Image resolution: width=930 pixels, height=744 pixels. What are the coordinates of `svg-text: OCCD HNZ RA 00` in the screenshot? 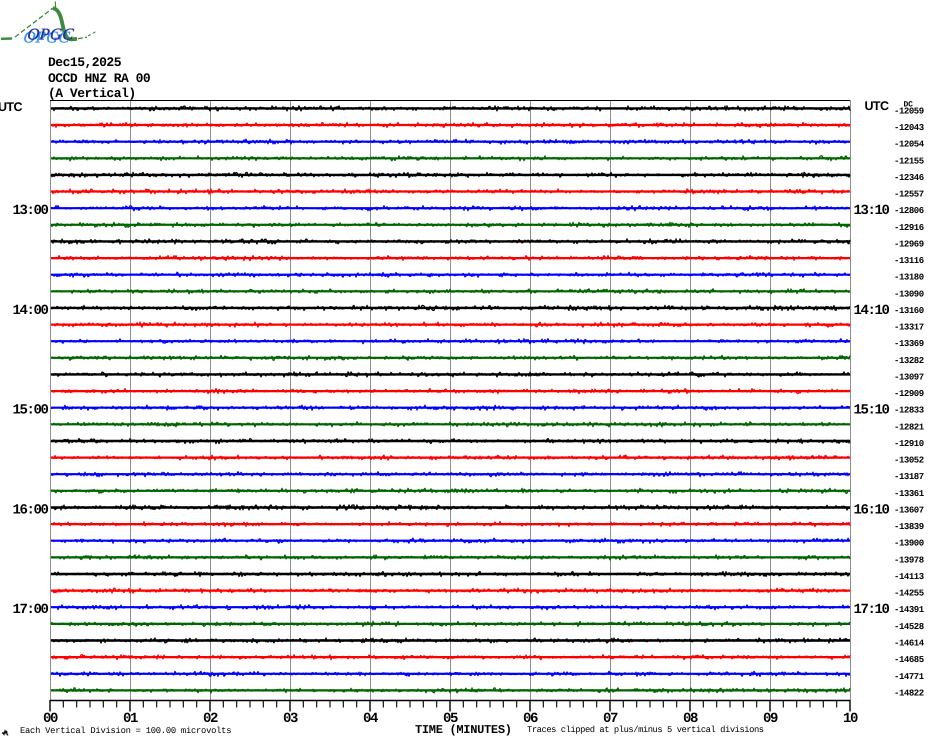 It's located at (99, 78).